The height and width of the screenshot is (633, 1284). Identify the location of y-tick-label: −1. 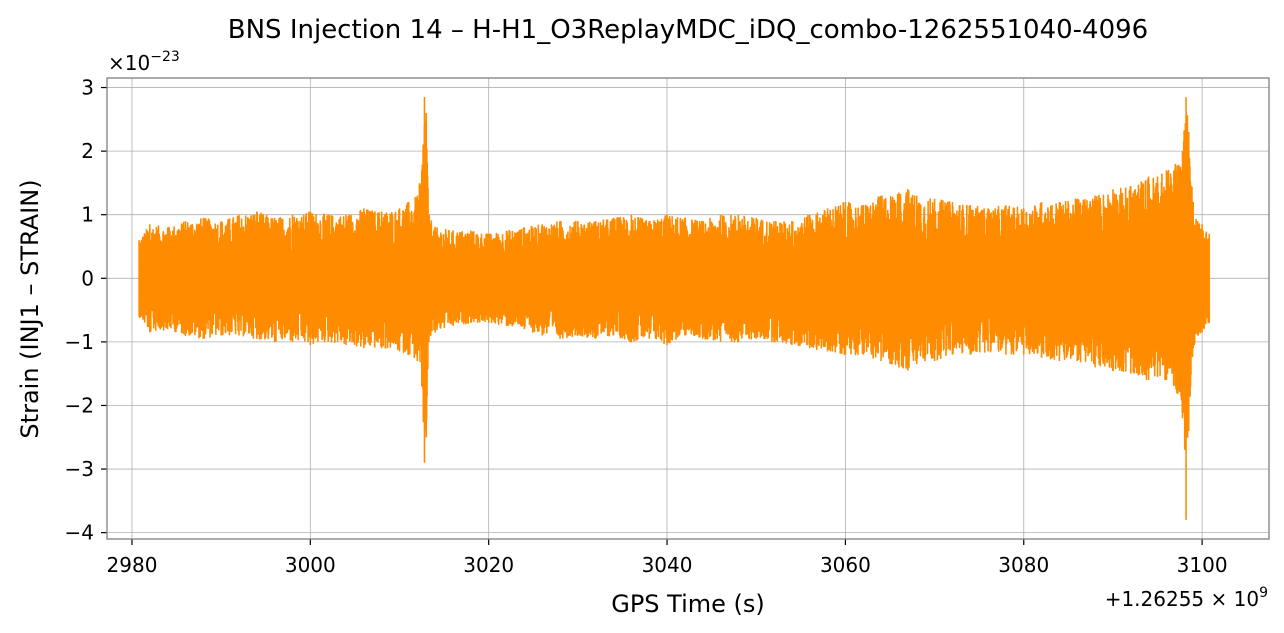
(79, 342).